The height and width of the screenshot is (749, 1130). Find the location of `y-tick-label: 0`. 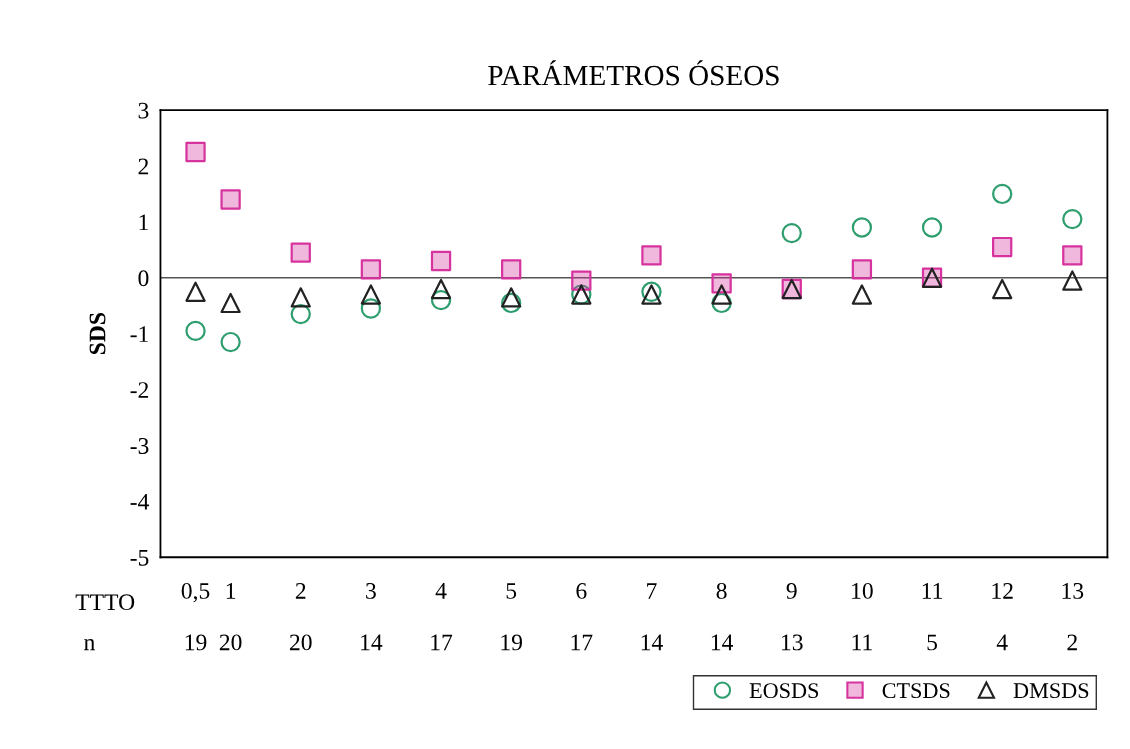

y-tick-label: 0 is located at coordinates (143, 278).